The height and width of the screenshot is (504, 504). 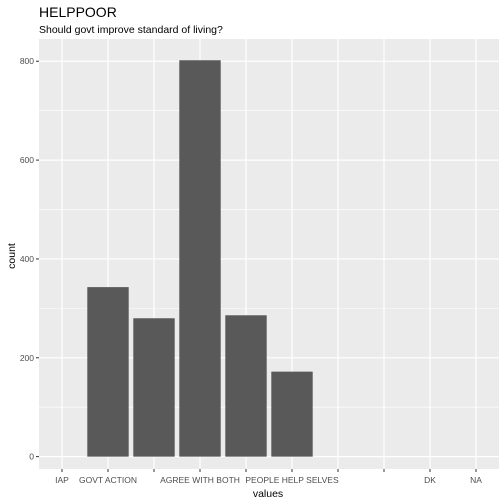 I want to click on y-tick-label: 0, so click(x=31, y=457).